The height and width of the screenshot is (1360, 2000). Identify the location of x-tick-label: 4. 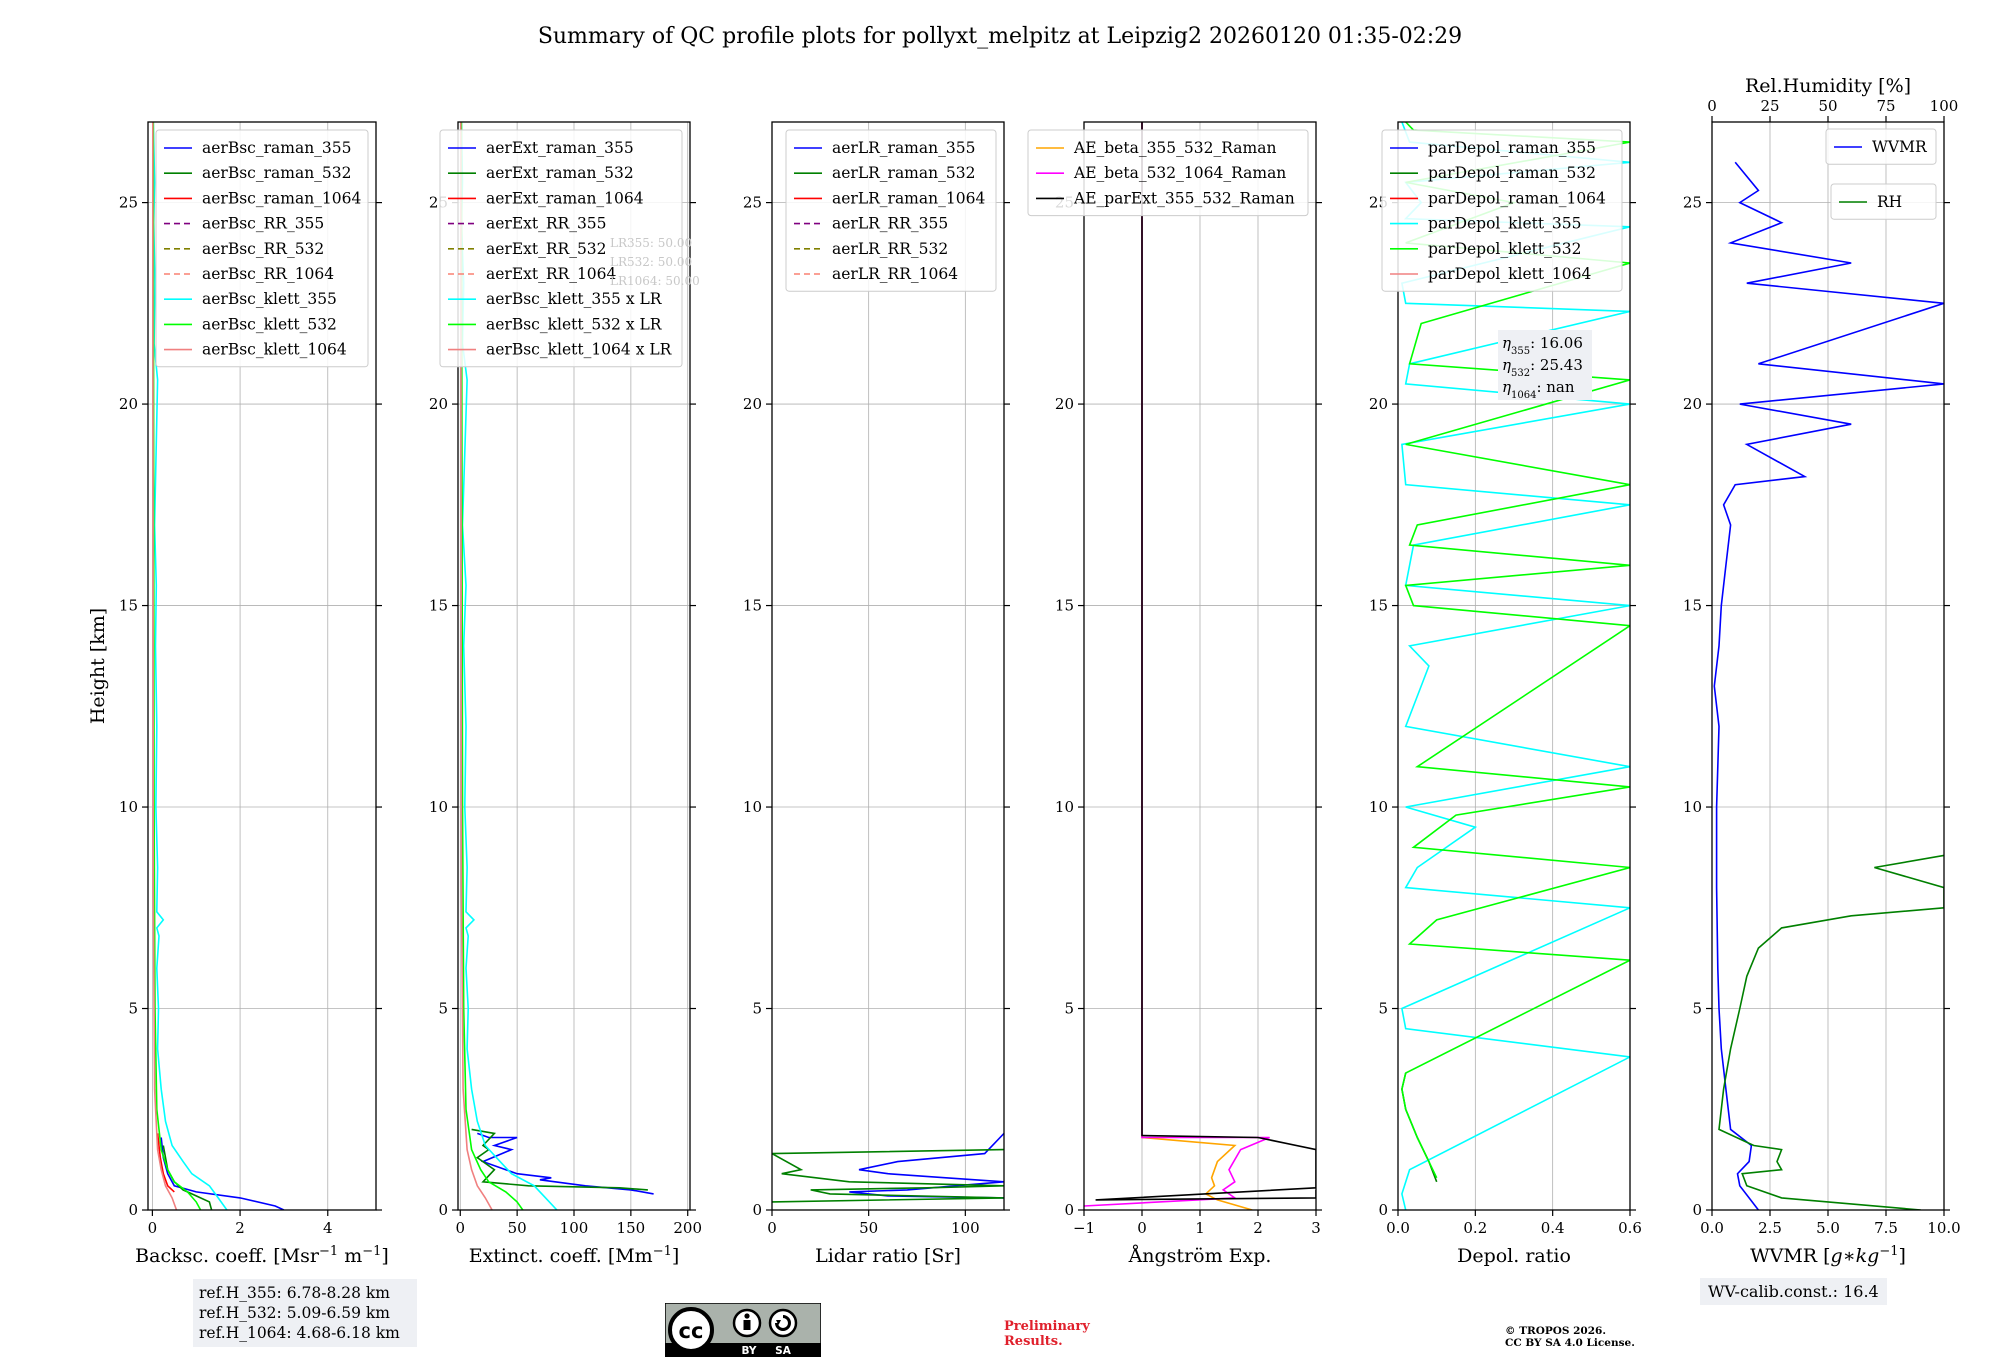
(328, 1228).